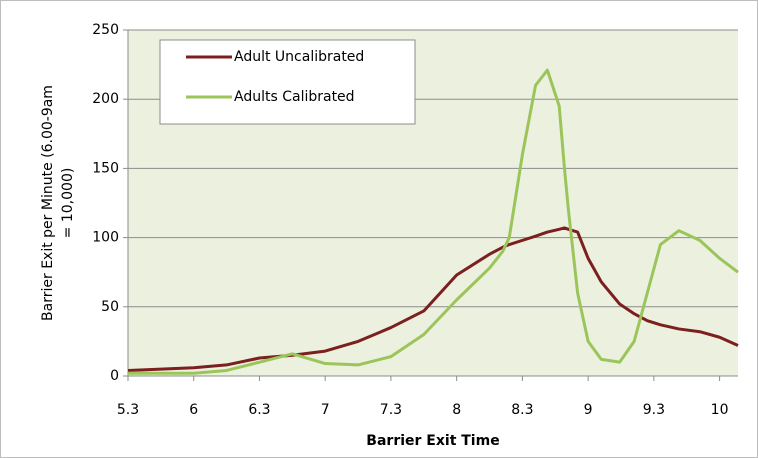  Describe the element at coordinates (588, 410) in the screenshot. I see `x-tick-label: 9` at that location.